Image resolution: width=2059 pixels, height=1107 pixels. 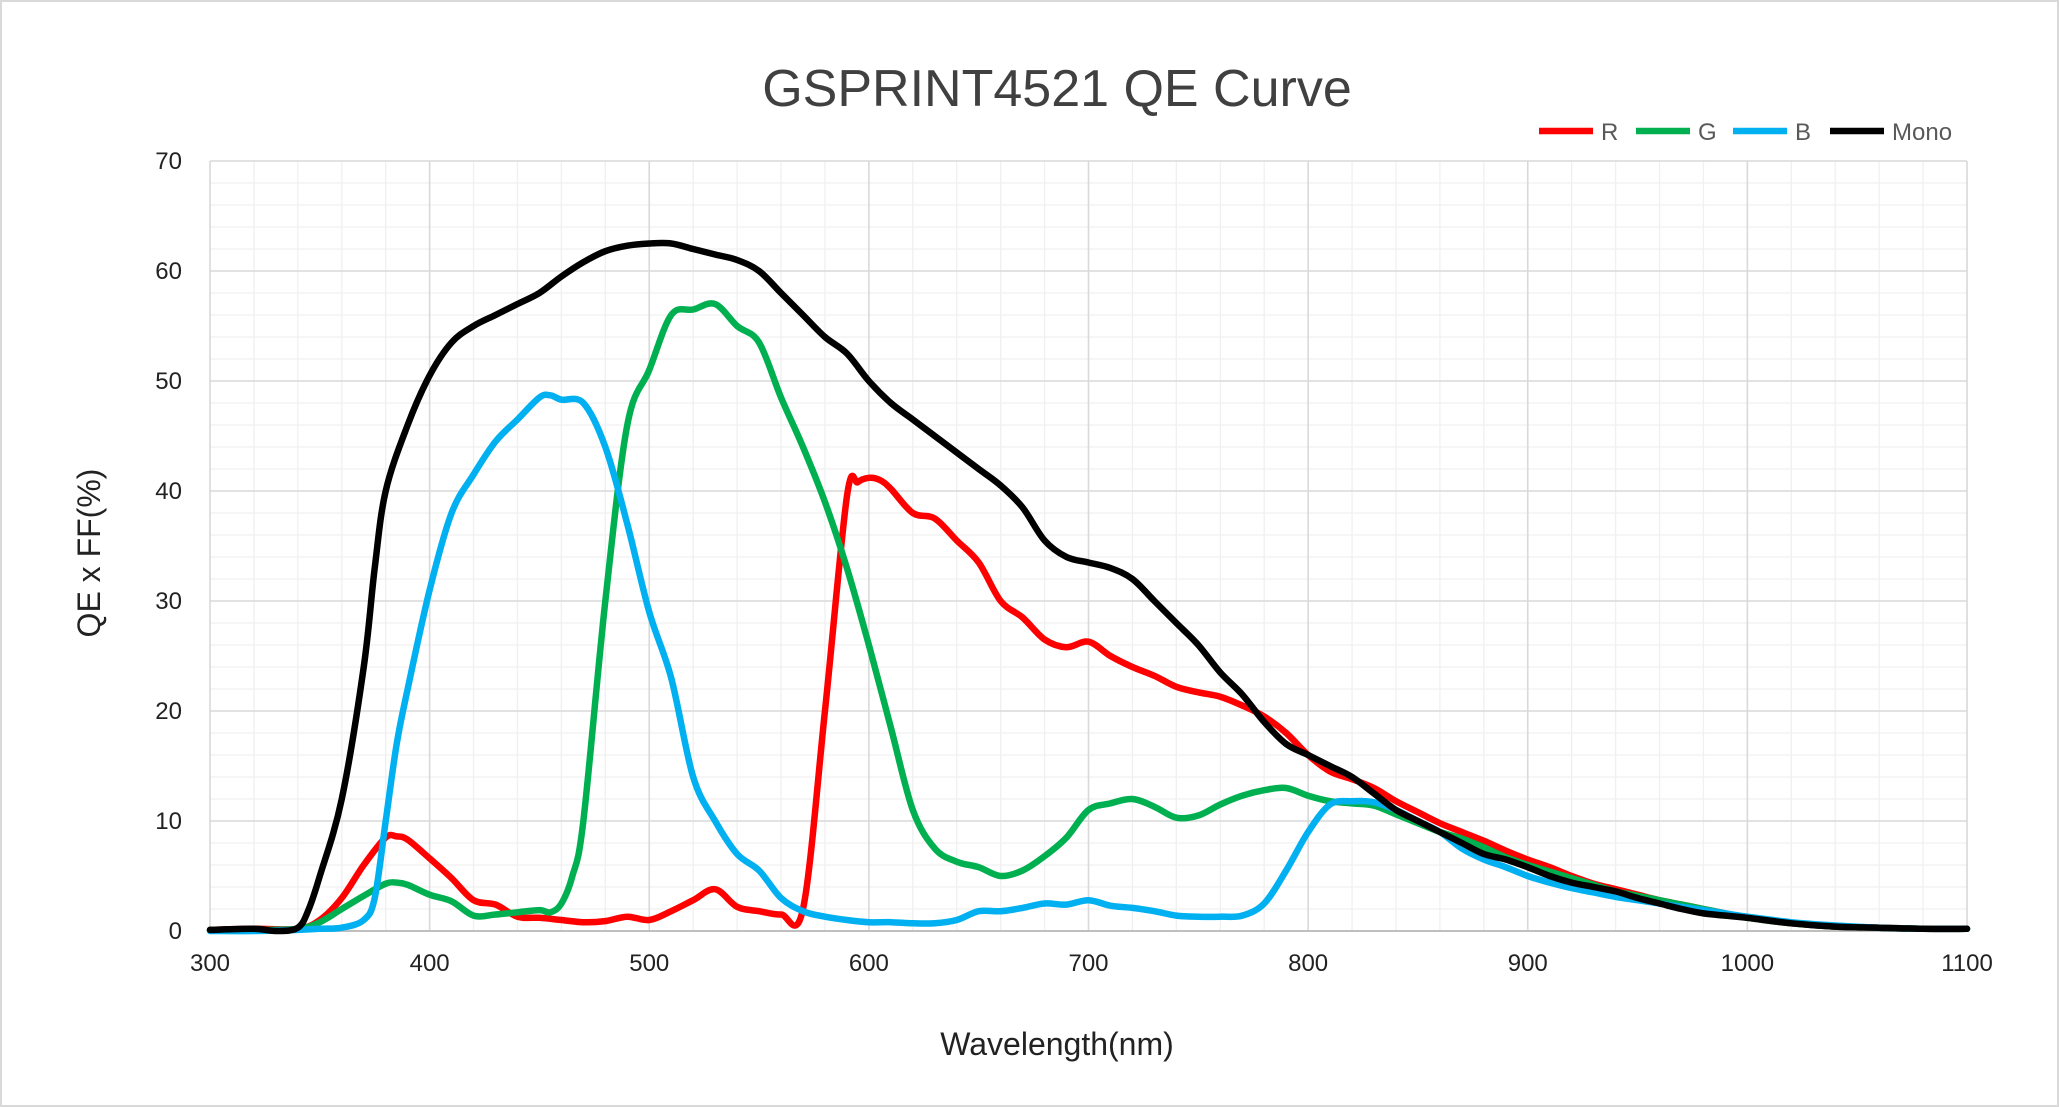 What do you see at coordinates (1707, 132) in the screenshot?
I see `legend-label-g: G` at bounding box center [1707, 132].